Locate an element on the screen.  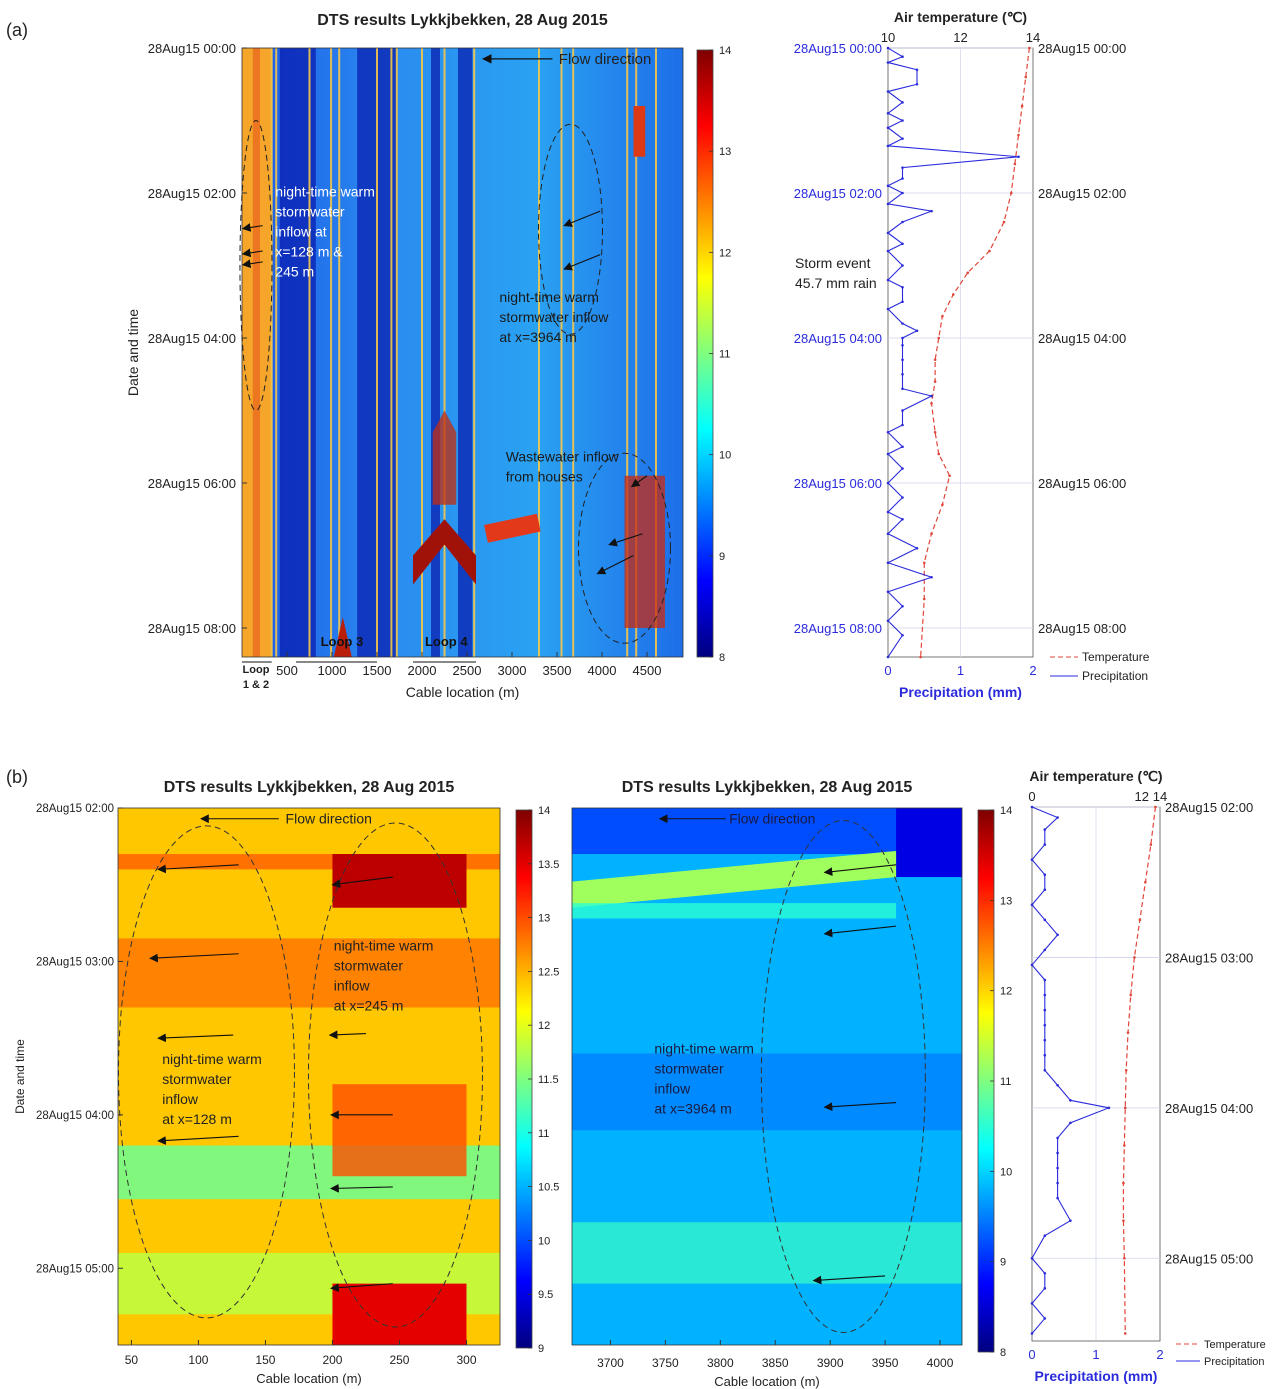
heatmap-a-ylabel: Date and time is located at coordinates (133, 352).